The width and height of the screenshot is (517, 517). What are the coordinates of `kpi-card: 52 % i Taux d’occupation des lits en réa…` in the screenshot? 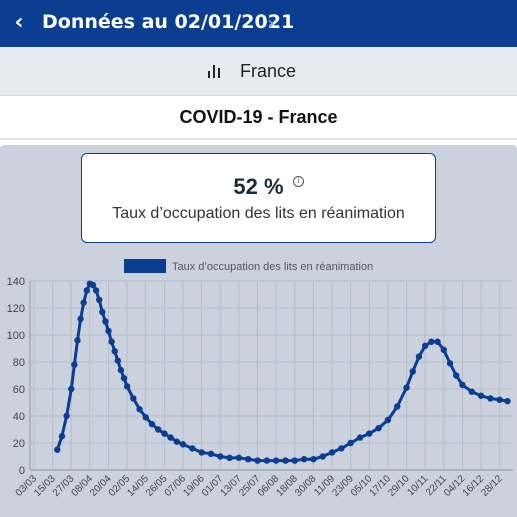 It's located at (258, 198).